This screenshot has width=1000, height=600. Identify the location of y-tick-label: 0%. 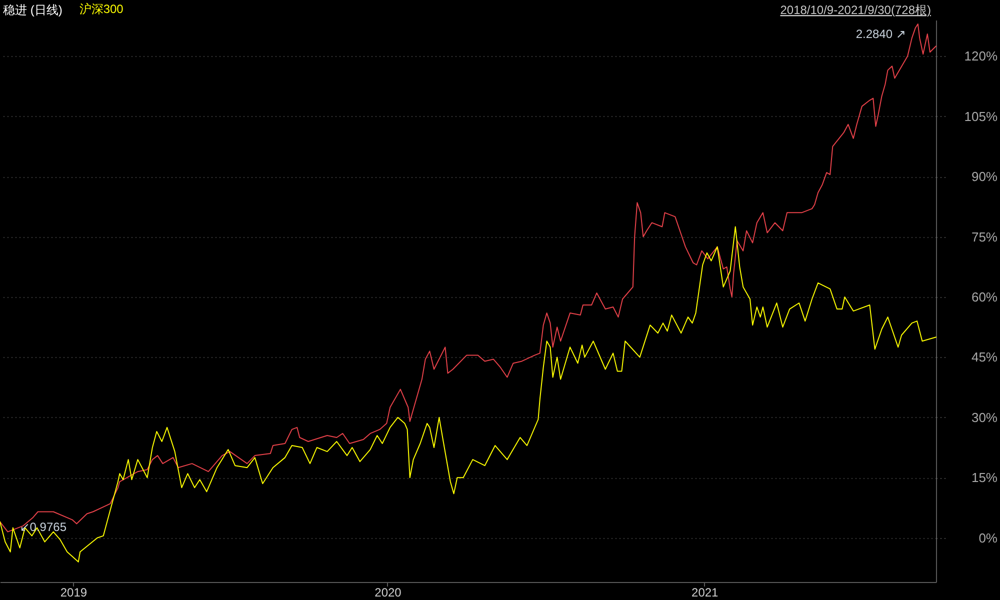
(988, 538).